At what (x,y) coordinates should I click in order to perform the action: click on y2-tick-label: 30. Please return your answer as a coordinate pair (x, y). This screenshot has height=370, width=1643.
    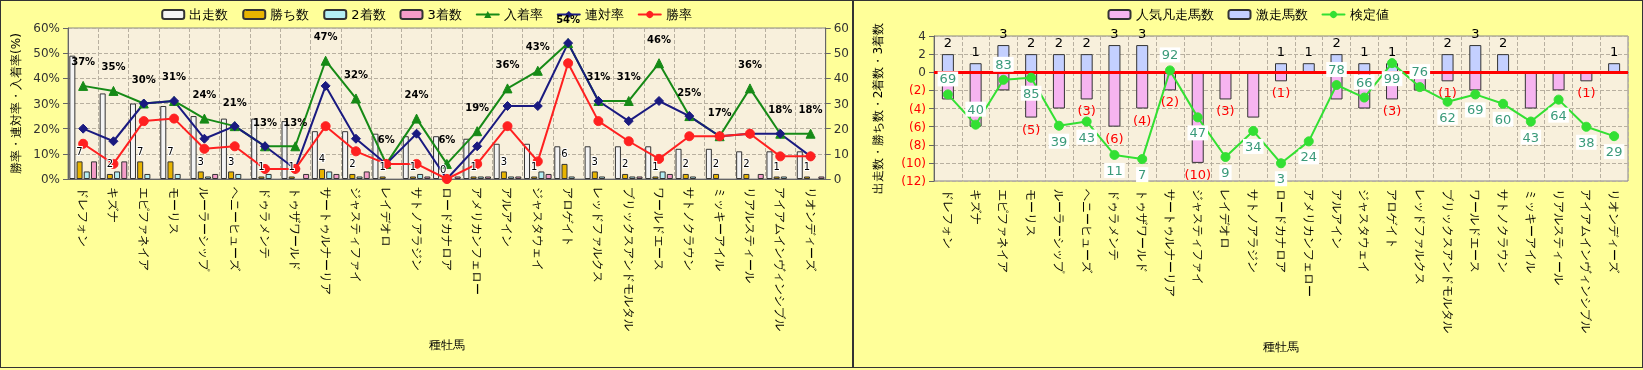
    Looking at the image, I should click on (841, 103).